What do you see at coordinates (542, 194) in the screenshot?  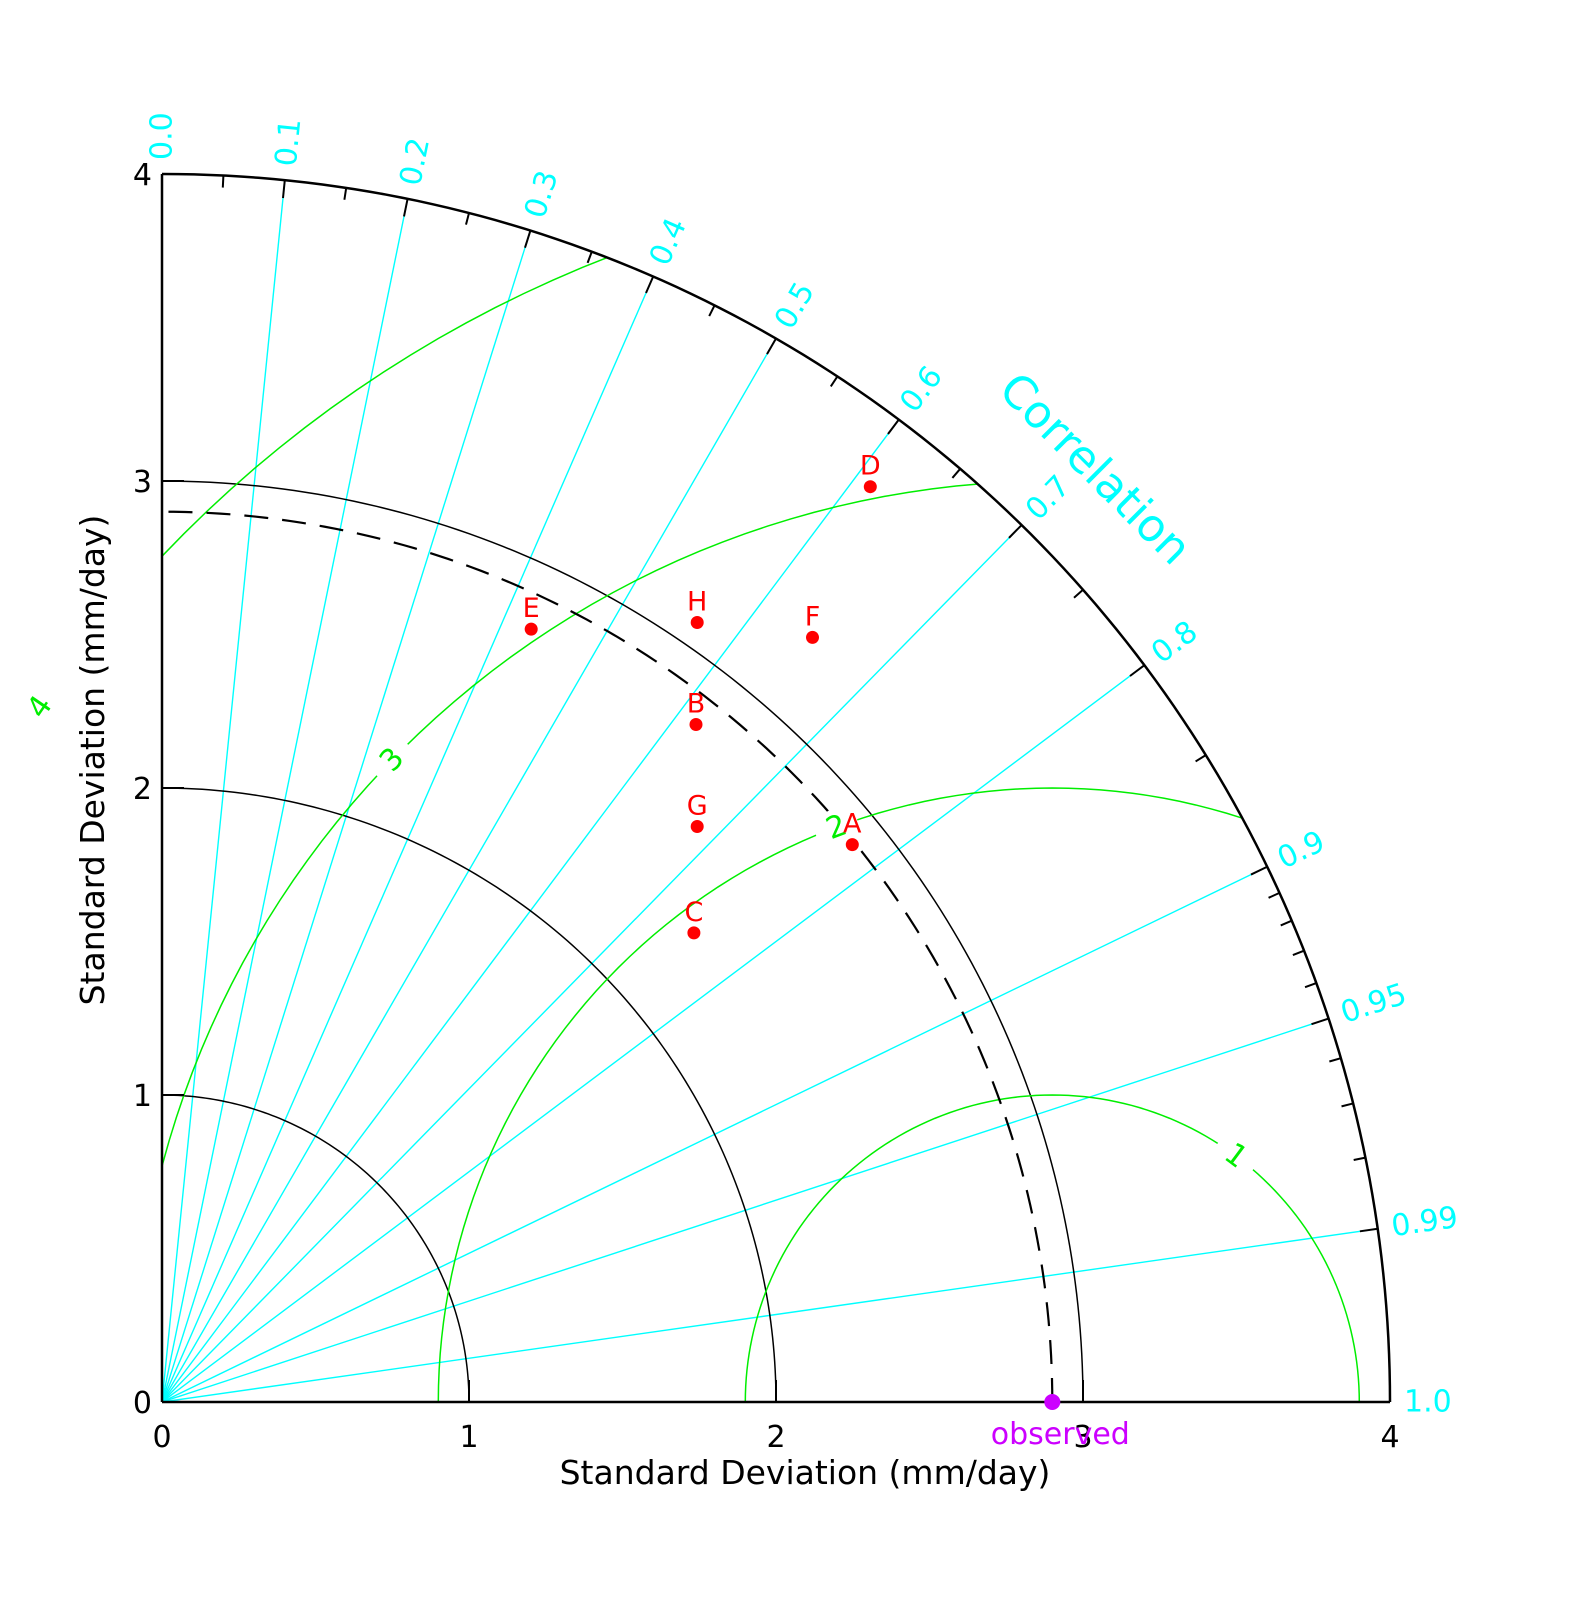 I see `correlation-tick-label: 0.3` at bounding box center [542, 194].